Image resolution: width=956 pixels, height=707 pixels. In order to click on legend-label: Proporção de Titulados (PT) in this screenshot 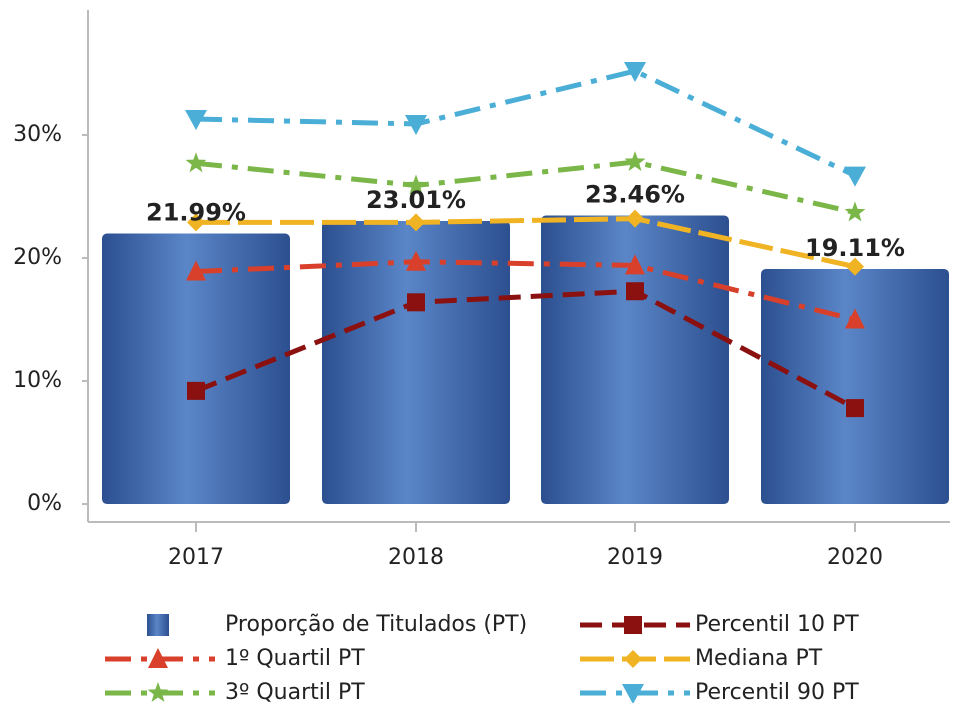, I will do `click(376, 624)`.